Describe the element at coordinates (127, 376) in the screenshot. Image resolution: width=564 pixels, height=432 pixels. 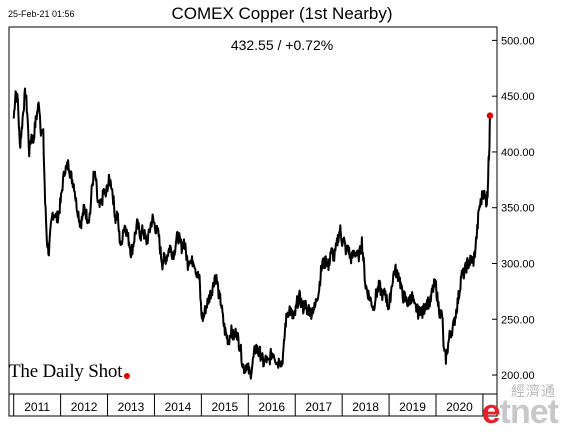
I see `brand-logo-dot` at that location.